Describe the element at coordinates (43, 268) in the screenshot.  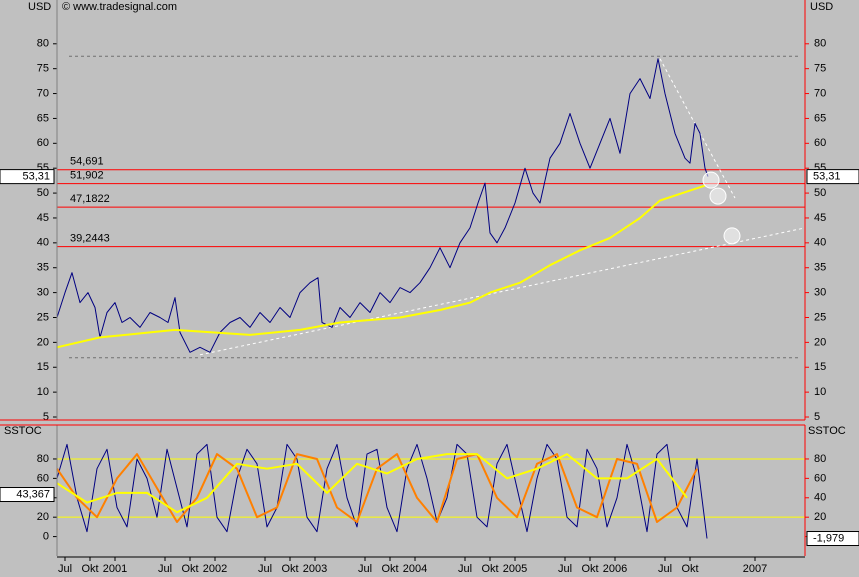
I see `y-tick-label: 35` at that location.